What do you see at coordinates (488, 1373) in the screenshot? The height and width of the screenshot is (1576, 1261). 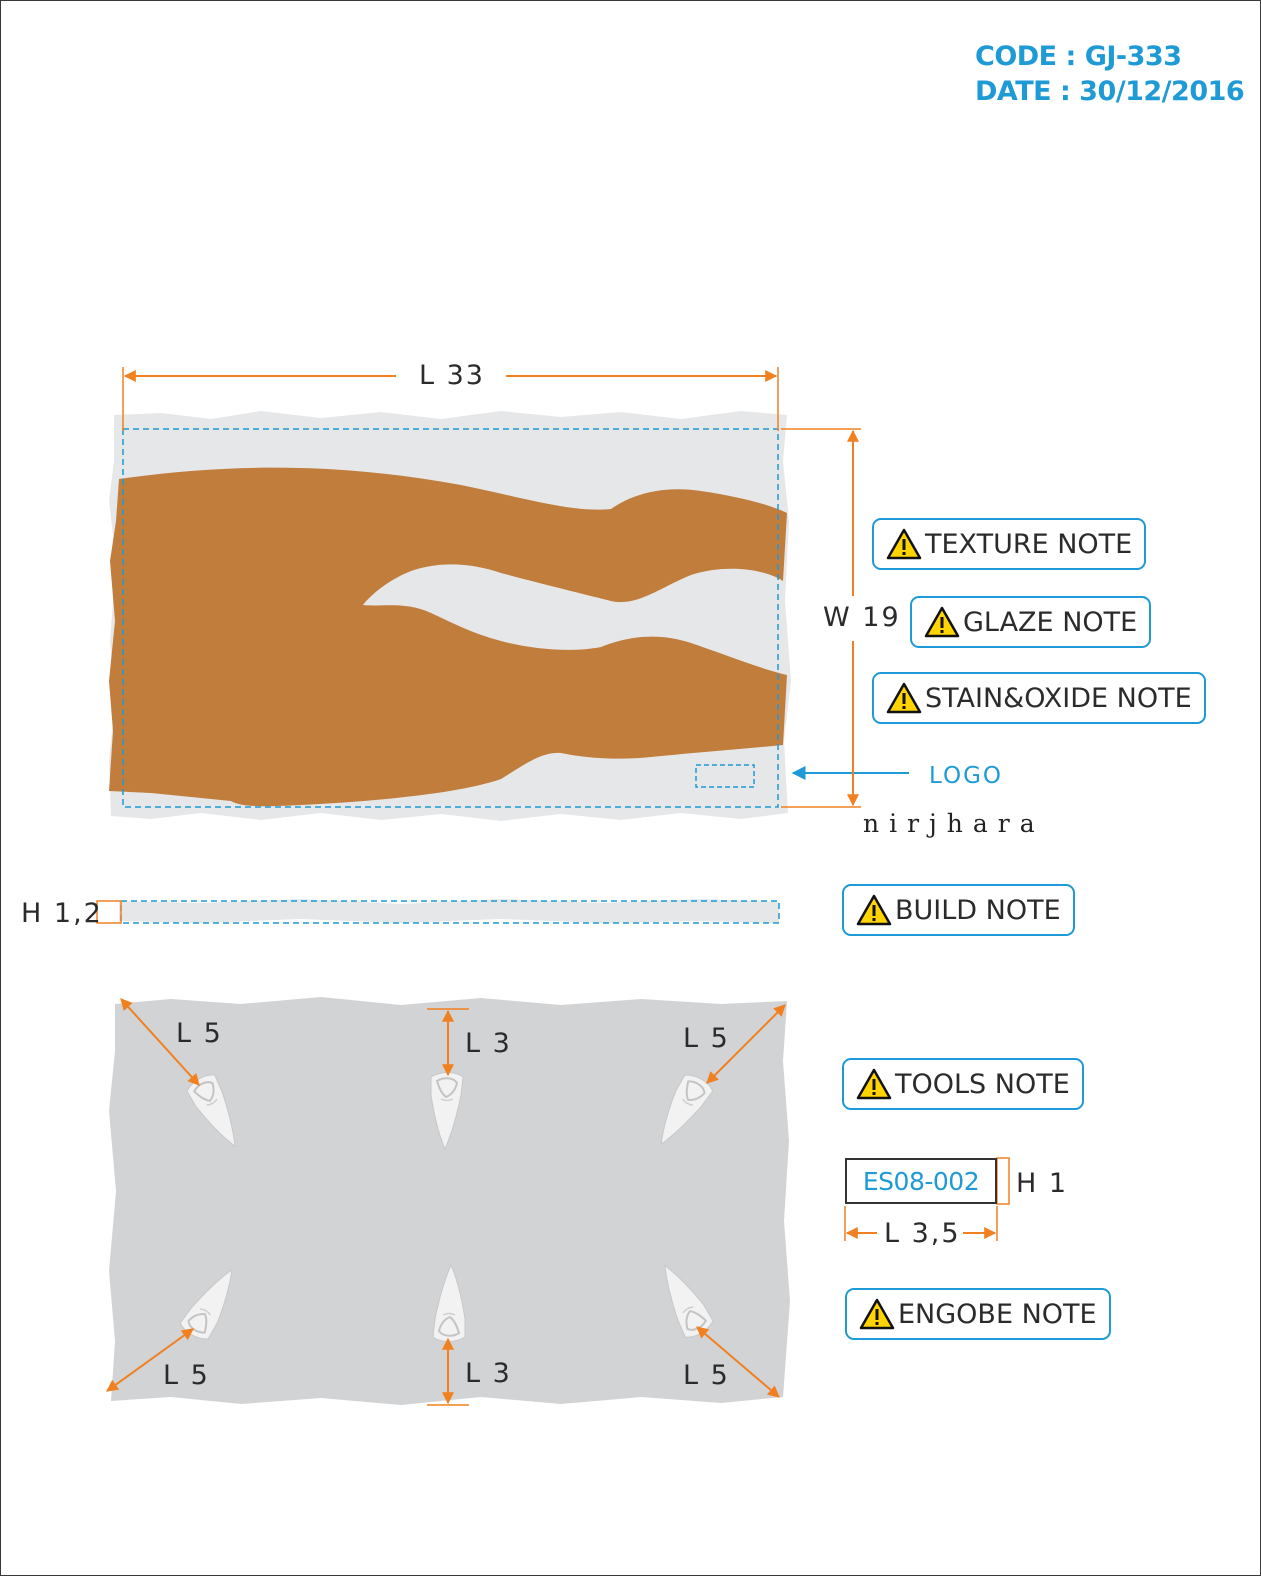 I see `tool-bottom-center-label: L 3` at bounding box center [488, 1373].